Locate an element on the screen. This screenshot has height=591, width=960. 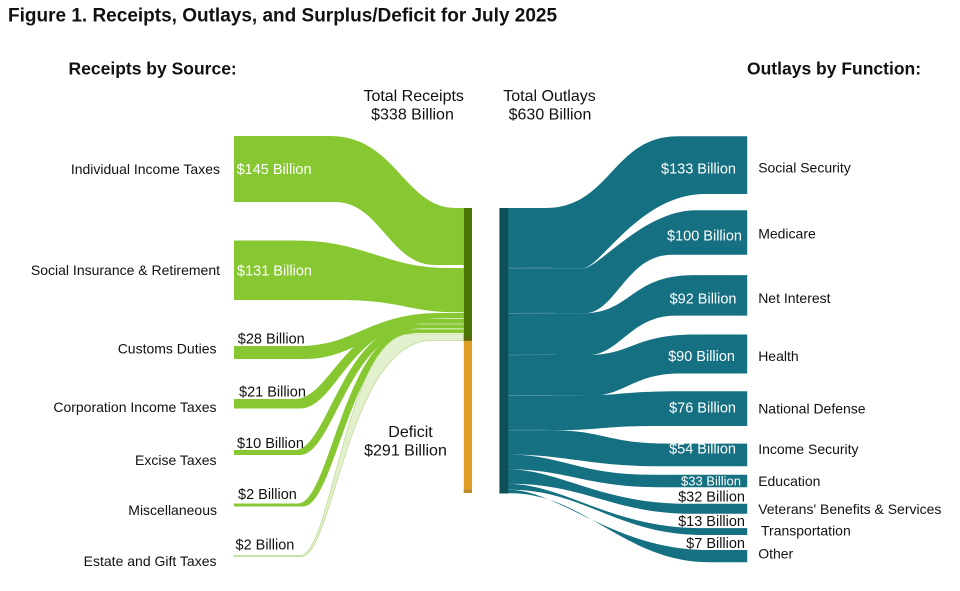
svg-text: $76 Billion is located at coordinates (702, 409).